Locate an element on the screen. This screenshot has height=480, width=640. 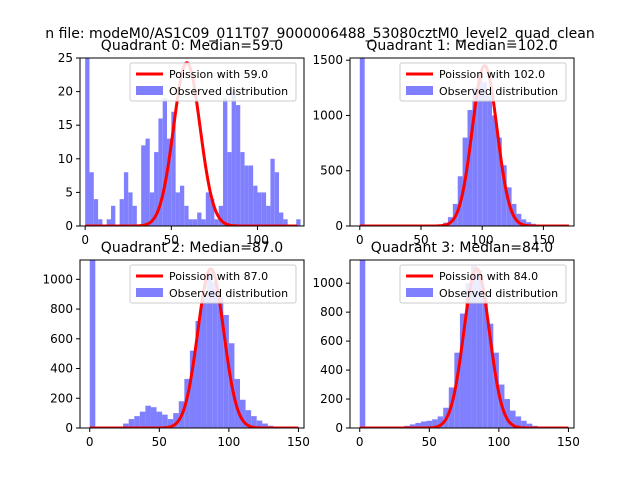
y-tick-label: 1000 is located at coordinates (57, 279).